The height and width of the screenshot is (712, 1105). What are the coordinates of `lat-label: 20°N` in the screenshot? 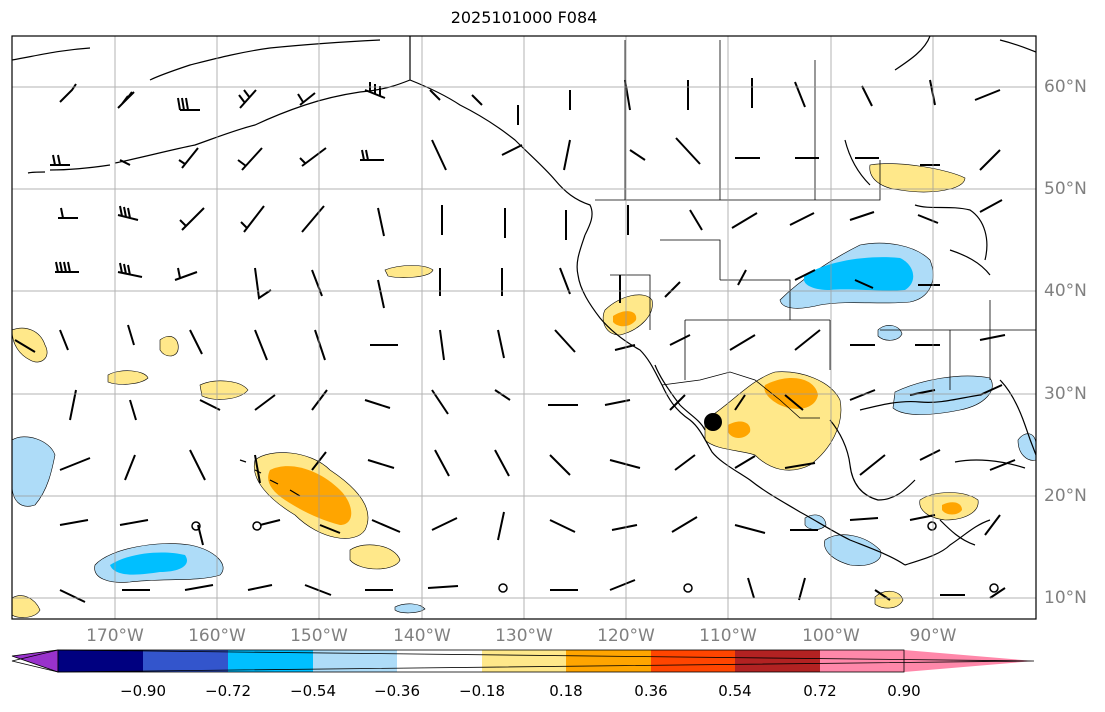 It's located at (1065, 496).